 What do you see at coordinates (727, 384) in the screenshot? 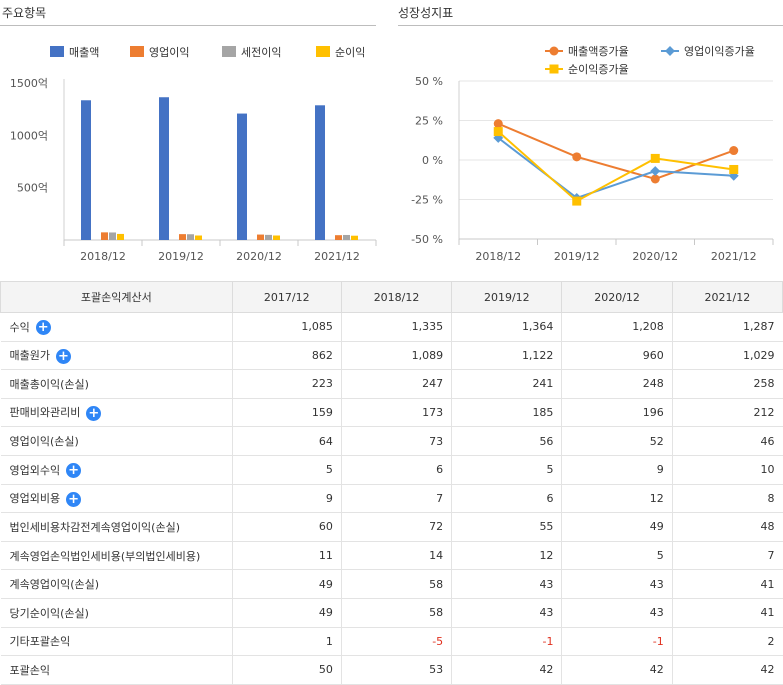
I see `row-value: 258` at bounding box center [727, 384].